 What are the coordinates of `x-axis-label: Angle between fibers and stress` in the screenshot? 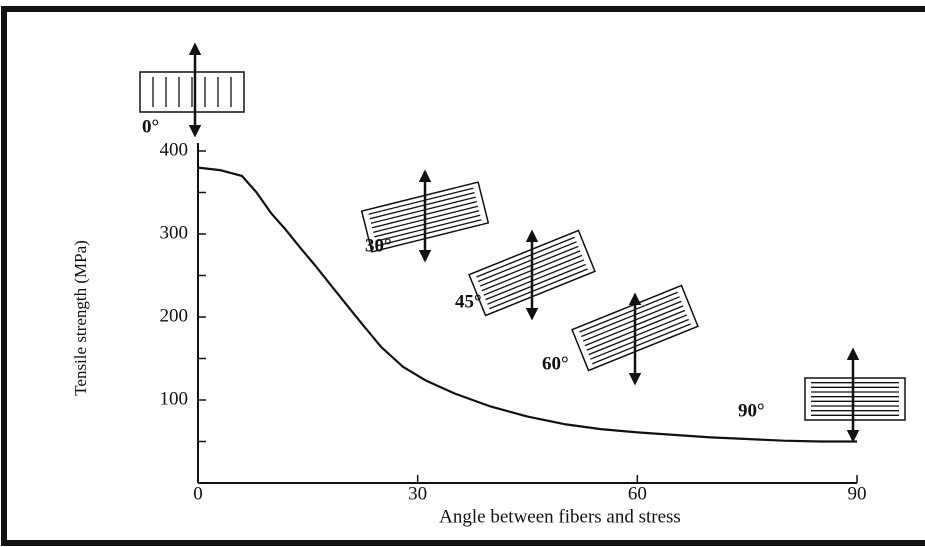 It's located at (560, 516).